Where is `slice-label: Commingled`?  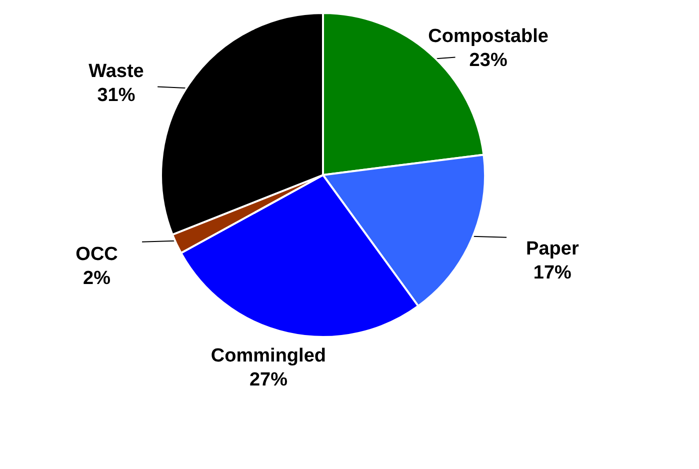
slice-label: Commingled is located at coordinates (268, 356).